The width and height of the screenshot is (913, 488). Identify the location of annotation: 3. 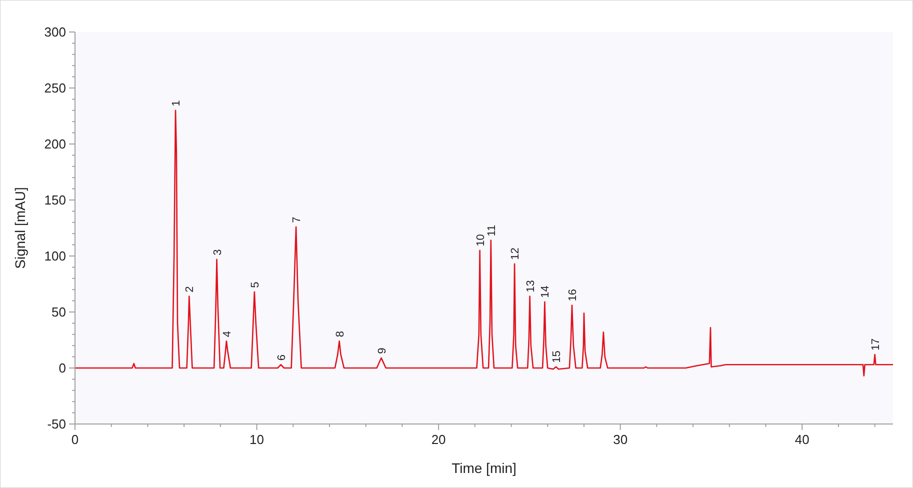
(218, 252).